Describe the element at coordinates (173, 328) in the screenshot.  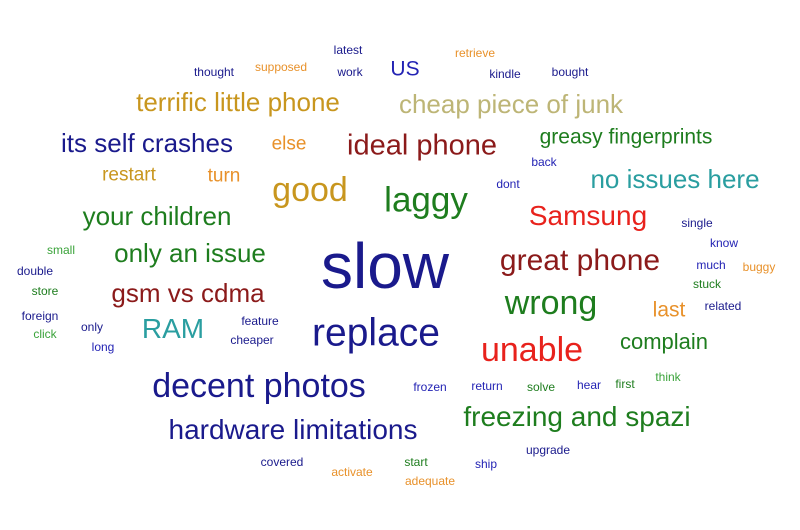
I see `word-ram: RAM` at that location.